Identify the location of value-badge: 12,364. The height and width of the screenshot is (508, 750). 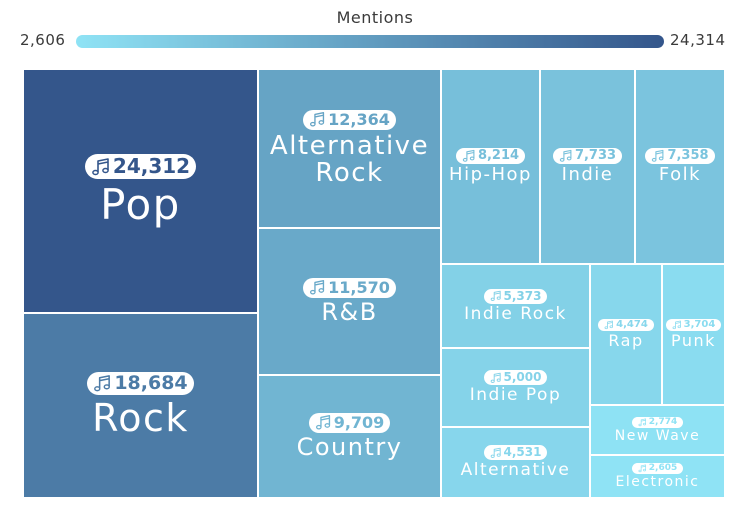
(349, 119).